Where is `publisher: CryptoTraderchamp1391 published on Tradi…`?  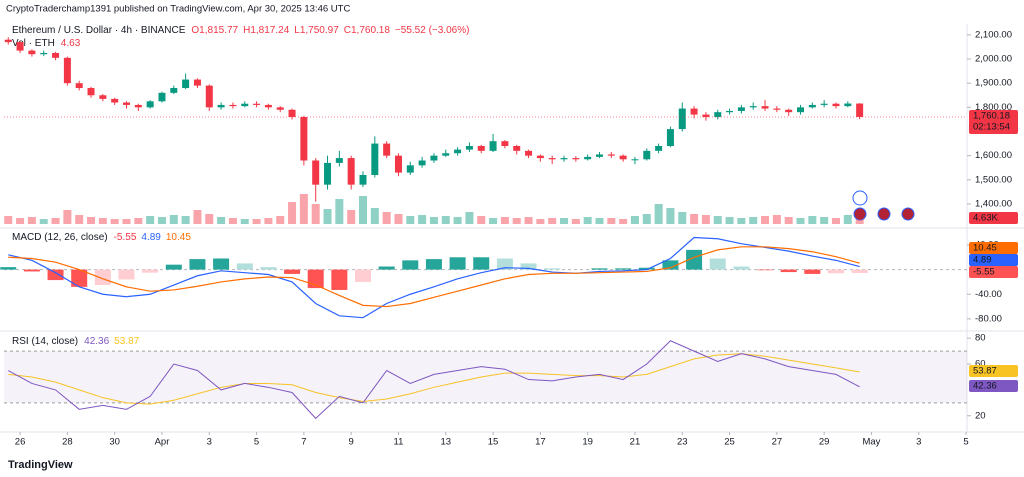
publisher: CryptoTraderchamp1391 published on Tradi… is located at coordinates (178, 9).